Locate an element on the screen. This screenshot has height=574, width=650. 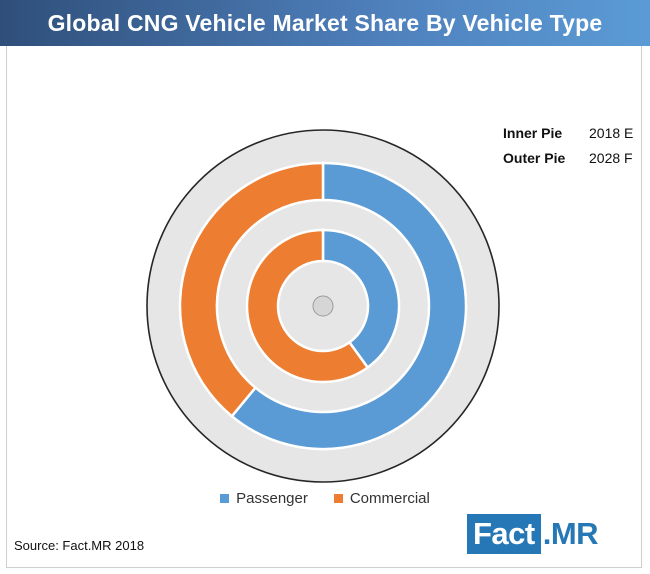
ring-legend: Inner Pie 2018 E Outer Pie 2028 F is located at coordinates (568, 145).